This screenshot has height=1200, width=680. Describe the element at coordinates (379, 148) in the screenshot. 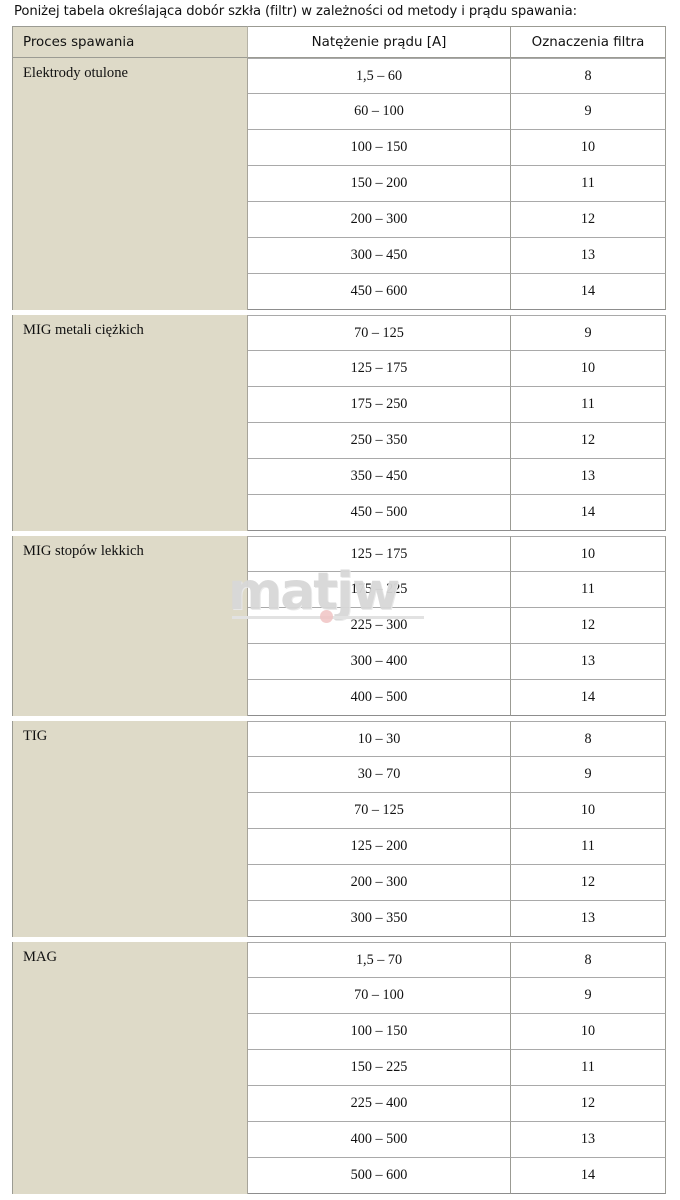

I see `current-range-cell: 100 – 150` at that location.